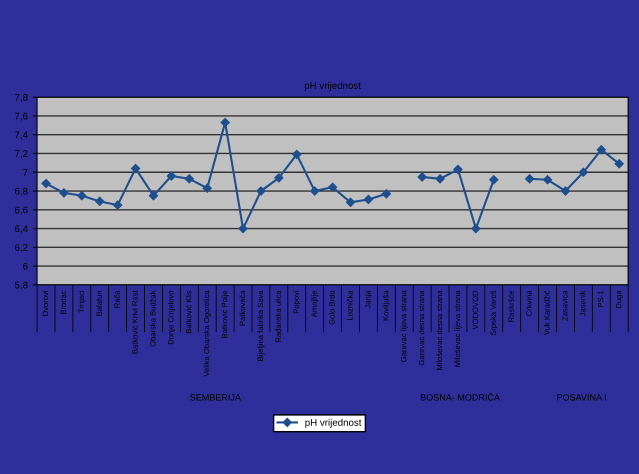  I want to click on legend-label: pH vrijednost, so click(333, 423).